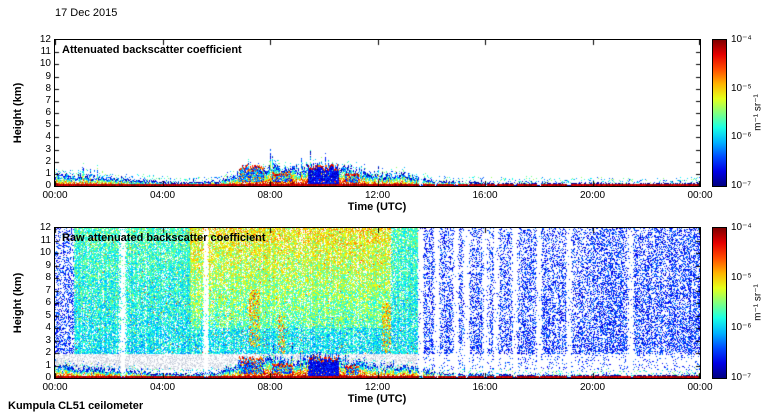  I want to click on panel-title-attenuated: Attenuated backscatter coefficient, so click(152, 50).